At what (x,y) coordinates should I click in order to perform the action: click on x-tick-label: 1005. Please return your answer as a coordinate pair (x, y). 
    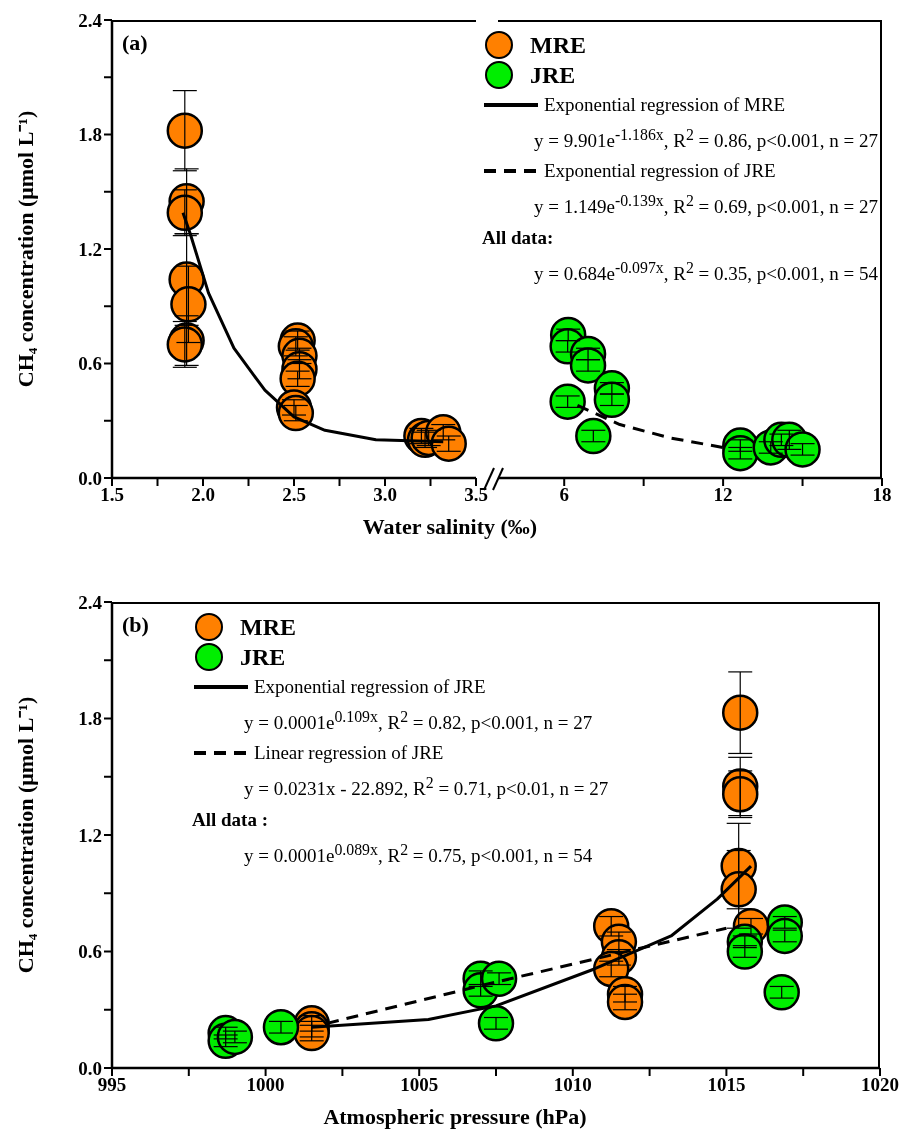
    Looking at the image, I should click on (419, 1085).